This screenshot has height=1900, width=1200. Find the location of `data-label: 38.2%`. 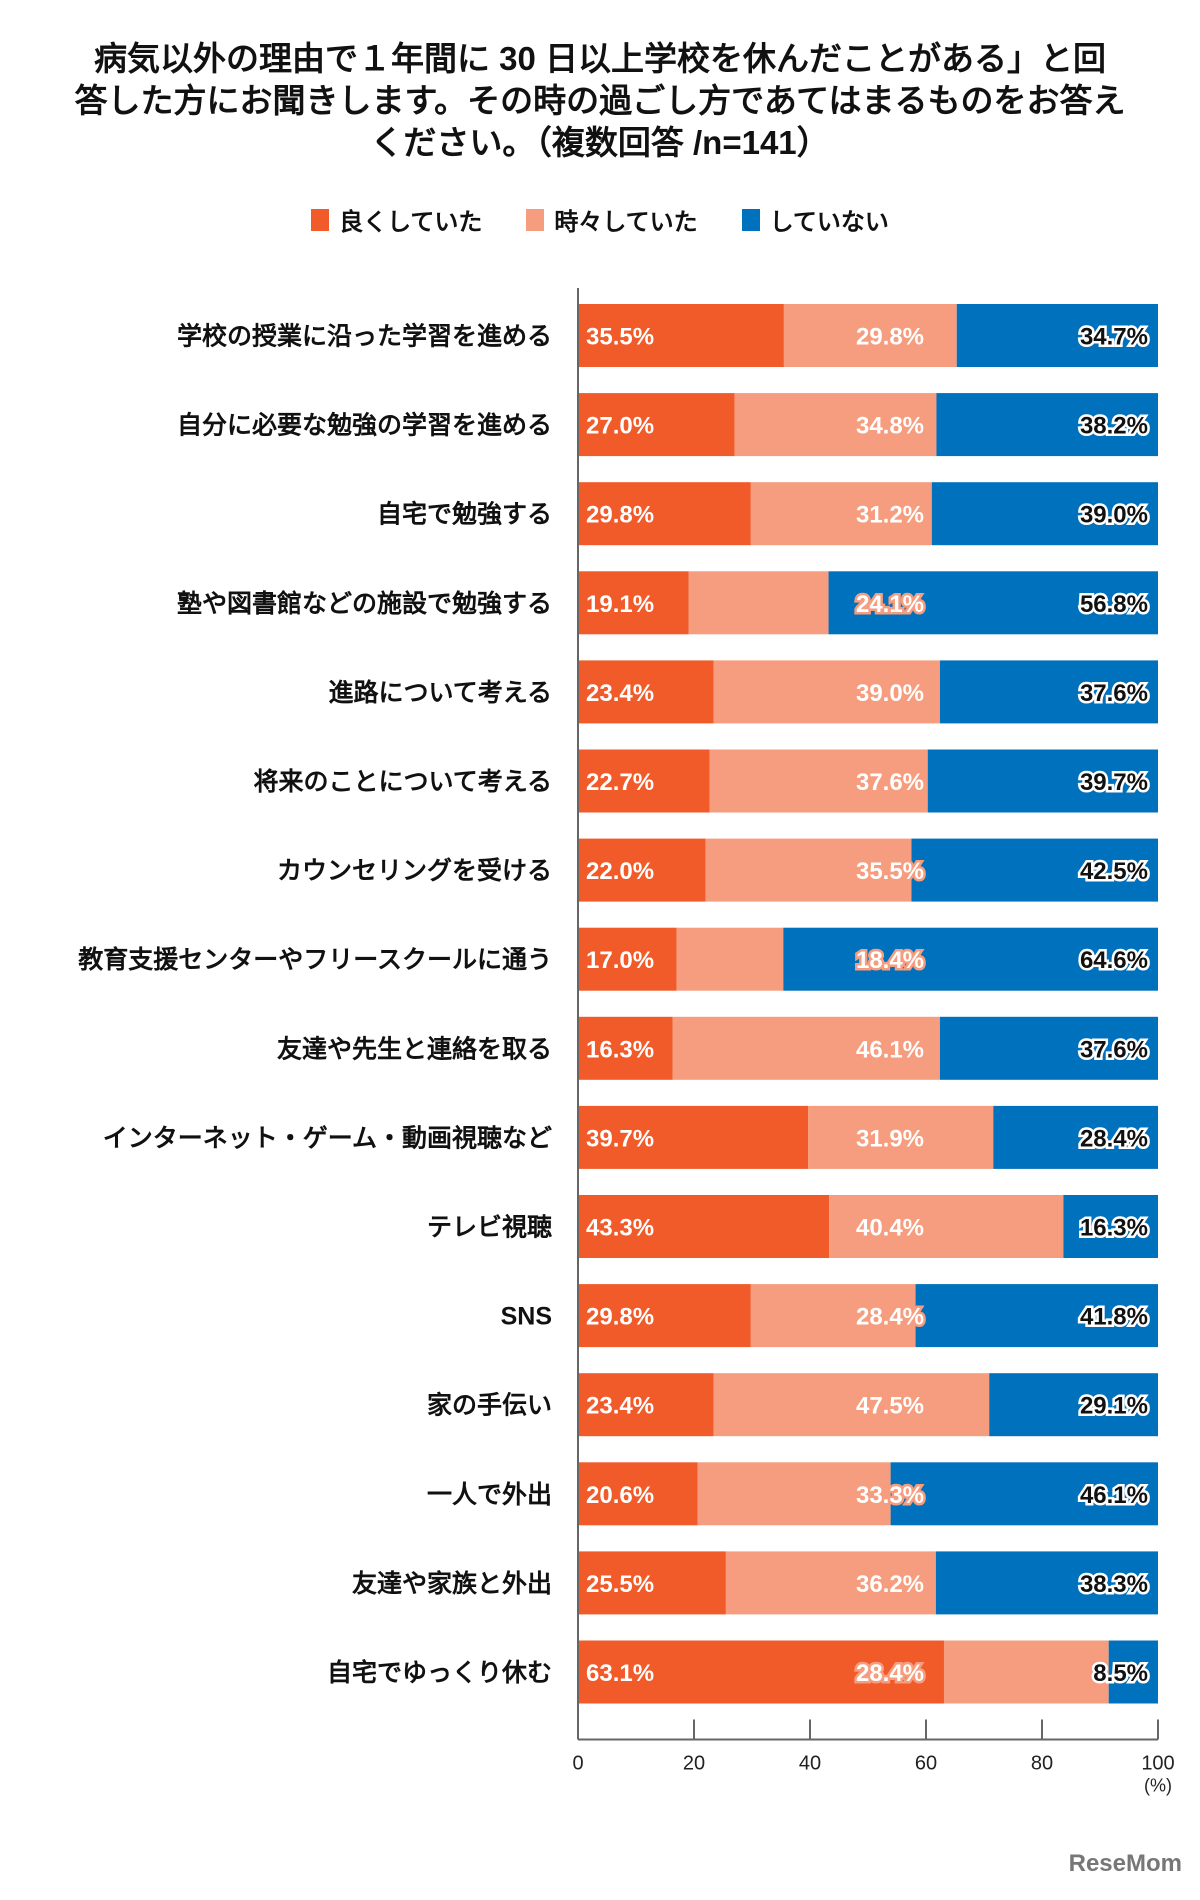

data-label: 38.2% is located at coordinates (1114, 426).